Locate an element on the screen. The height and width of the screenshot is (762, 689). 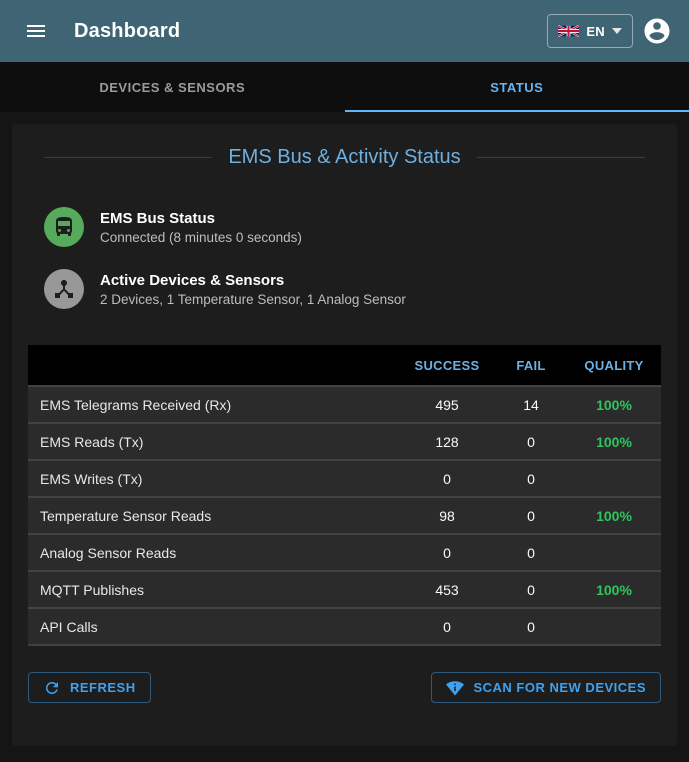
row-label: EMS Reads (Tx) is located at coordinates (92, 441).